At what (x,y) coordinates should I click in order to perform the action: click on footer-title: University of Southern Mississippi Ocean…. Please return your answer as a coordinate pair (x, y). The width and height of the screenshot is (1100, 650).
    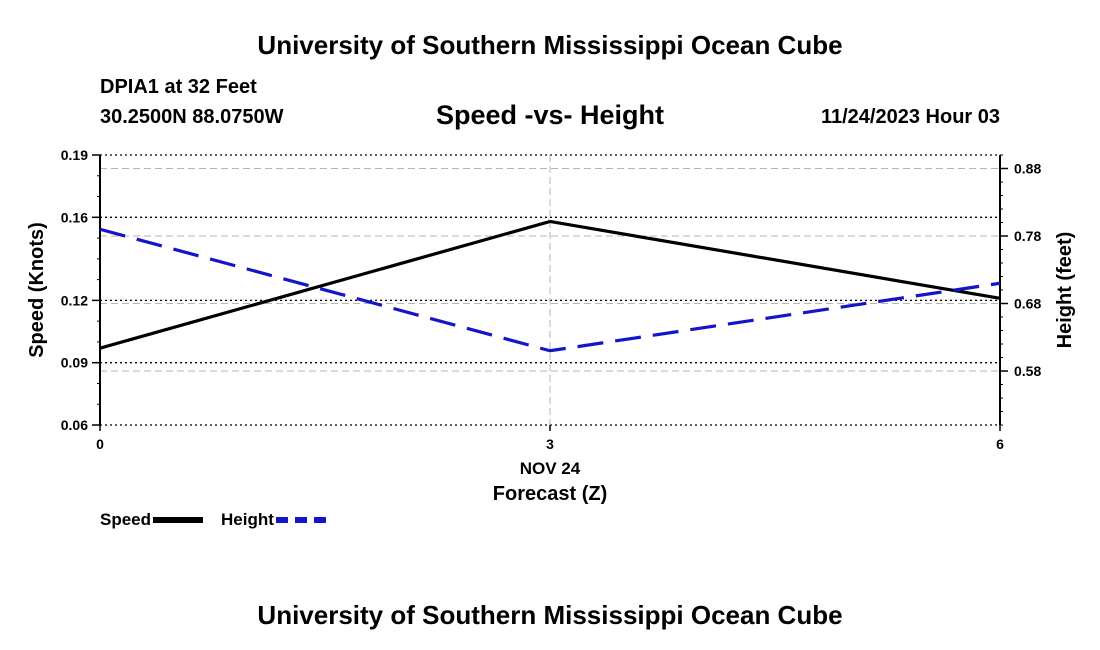
    Looking at the image, I should click on (550, 615).